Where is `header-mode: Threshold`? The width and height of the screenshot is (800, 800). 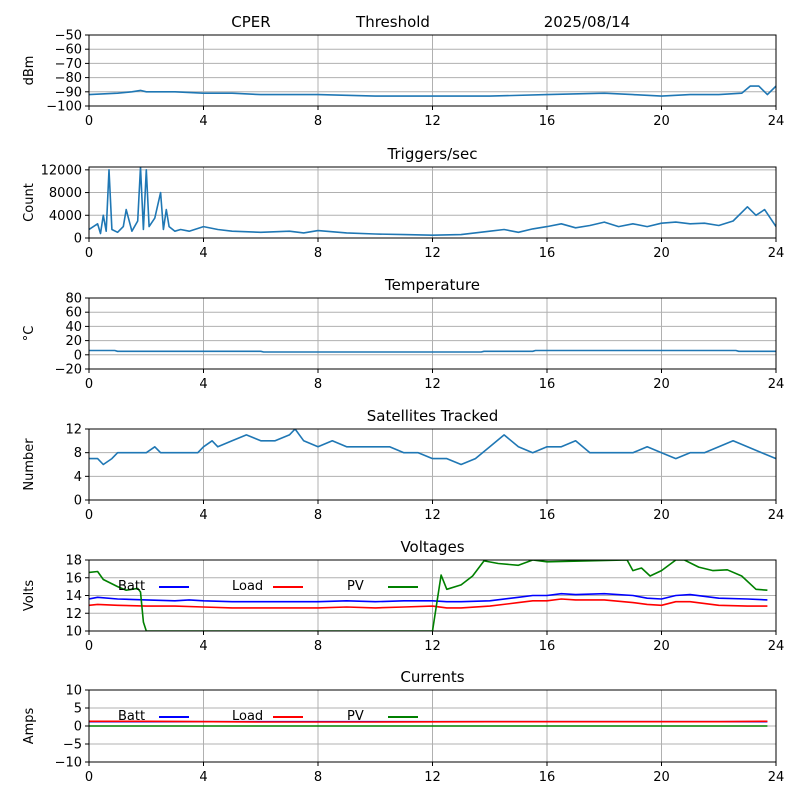
header-mode: Threshold is located at coordinates (392, 22).